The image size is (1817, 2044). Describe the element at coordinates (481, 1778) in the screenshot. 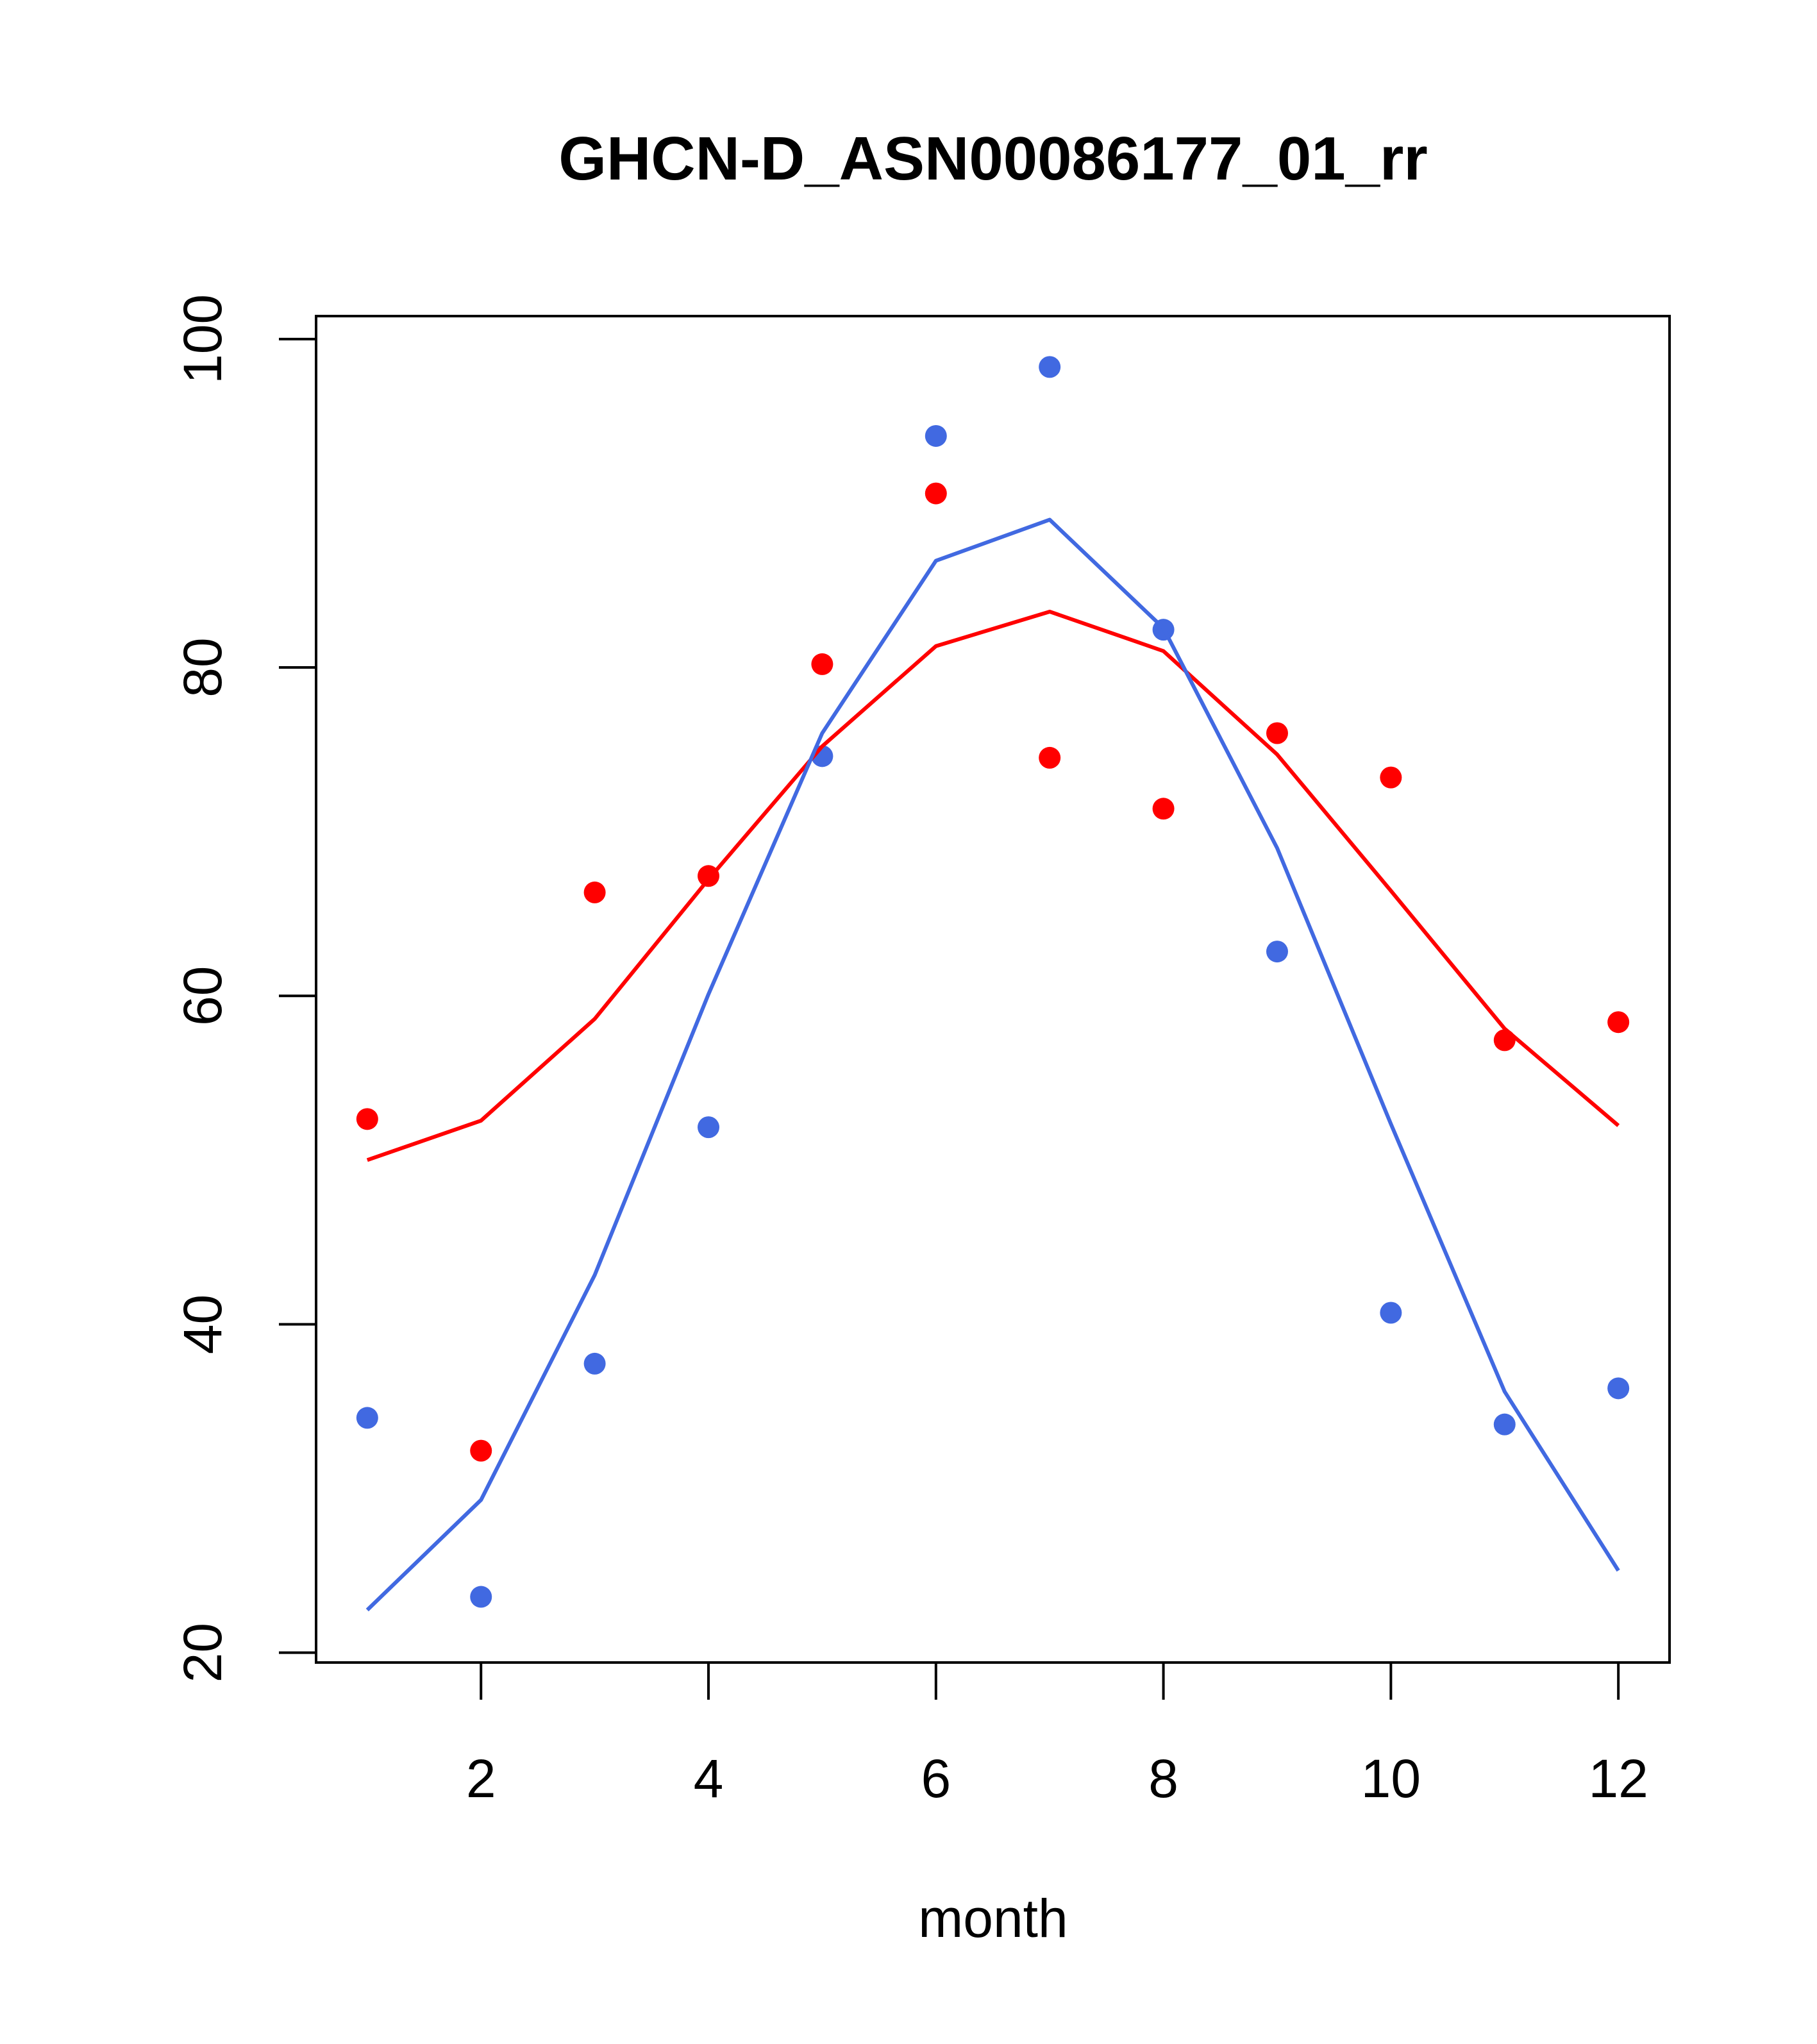

I see `x-tick-label: 2` at that location.